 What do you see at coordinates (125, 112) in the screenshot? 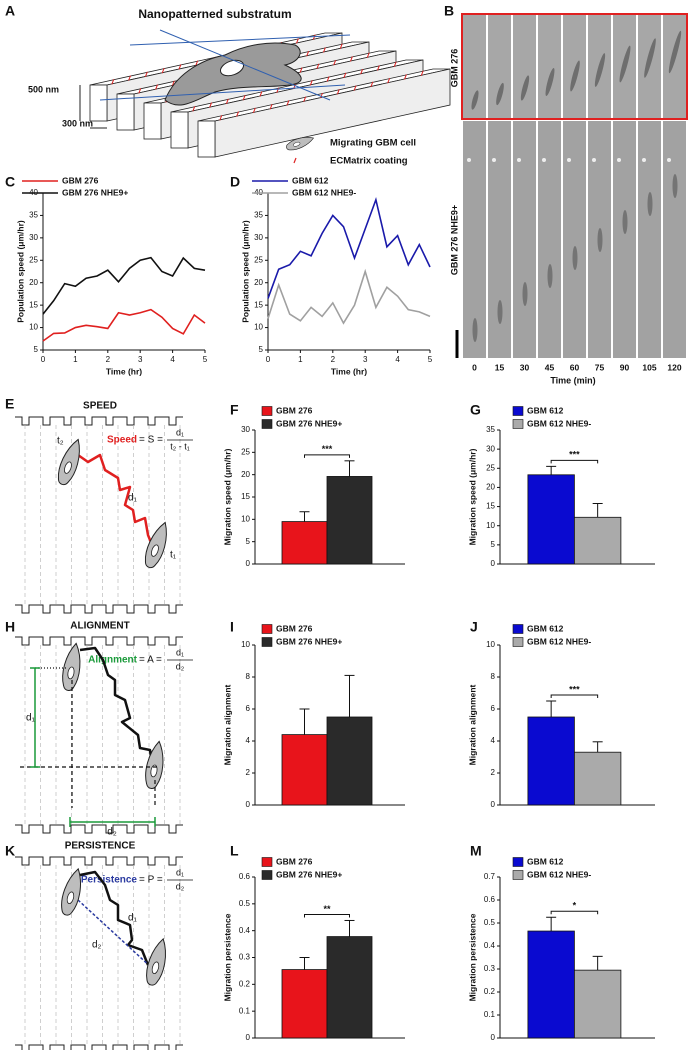
I see `rail-front` at bounding box center [125, 112].